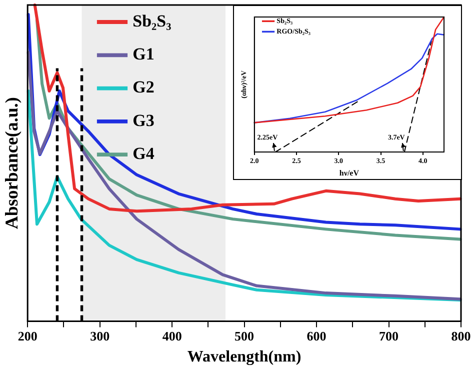 The height and width of the screenshot is (369, 474). What do you see at coordinates (461, 336) in the screenshot?
I see `x-tick-label: 800` at bounding box center [461, 336].